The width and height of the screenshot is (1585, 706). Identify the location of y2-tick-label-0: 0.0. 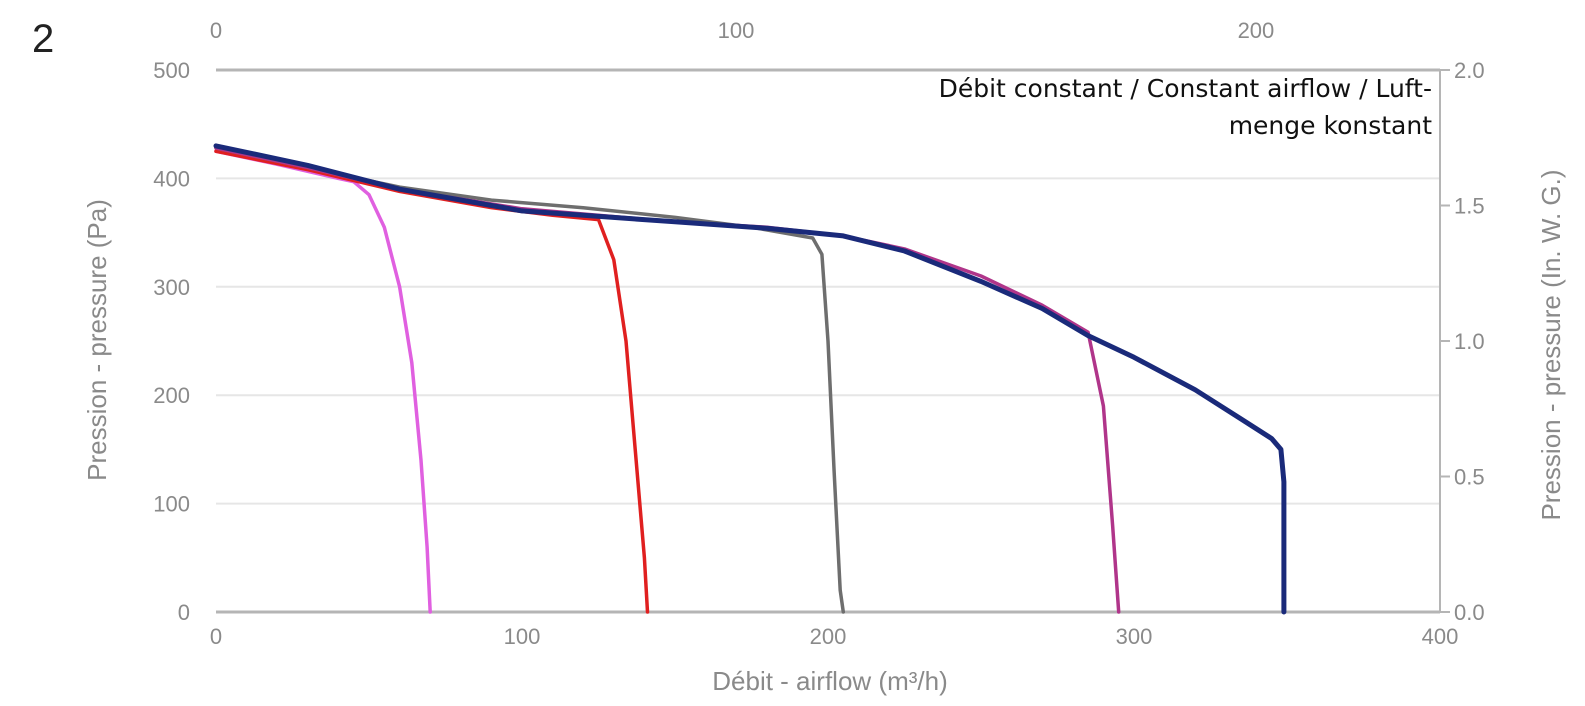
(1469, 612).